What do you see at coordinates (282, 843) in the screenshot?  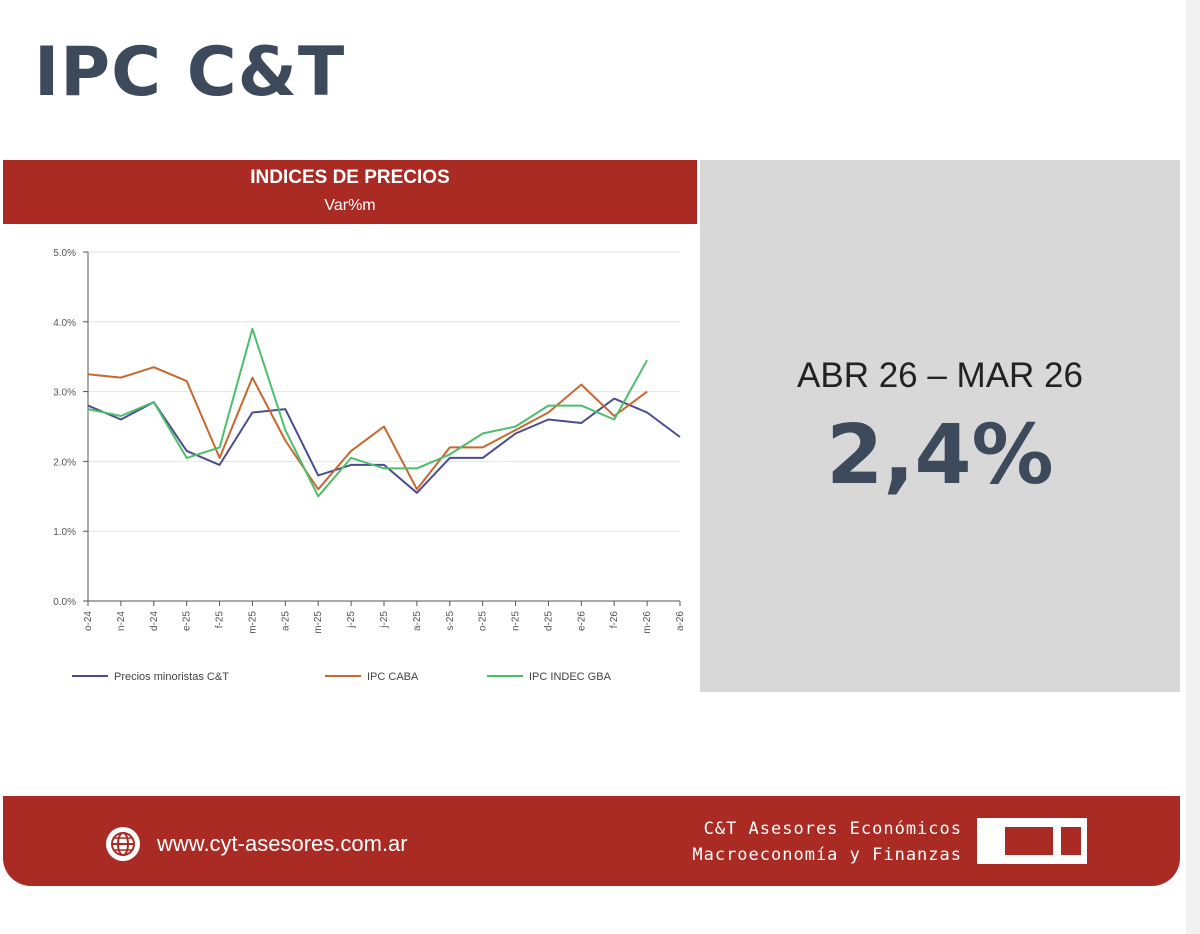 I see `website-link: www.cyt-asesores.com.ar` at bounding box center [282, 843].